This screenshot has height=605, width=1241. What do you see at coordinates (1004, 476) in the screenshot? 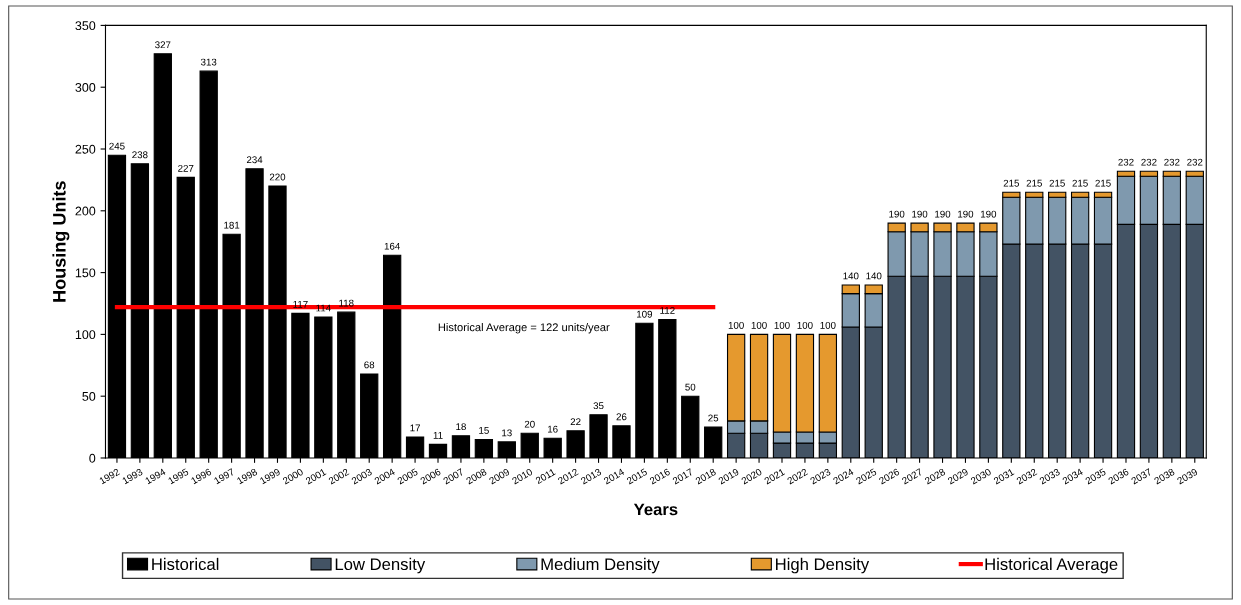
I see `x-tick-label: 2031` at bounding box center [1004, 476].